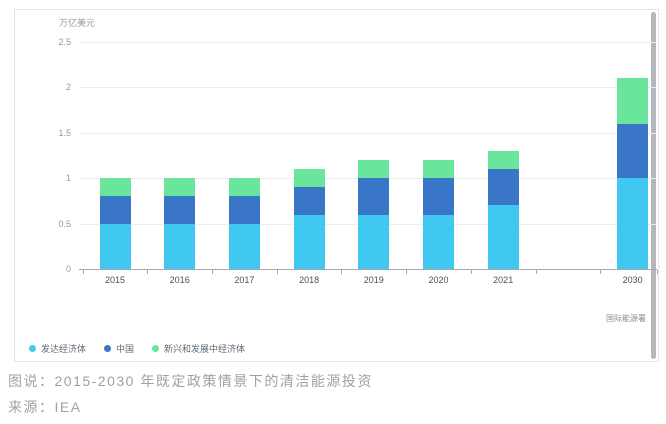 The height and width of the screenshot is (424, 666). I want to click on legend-label: 发达经济体, so click(64, 349).